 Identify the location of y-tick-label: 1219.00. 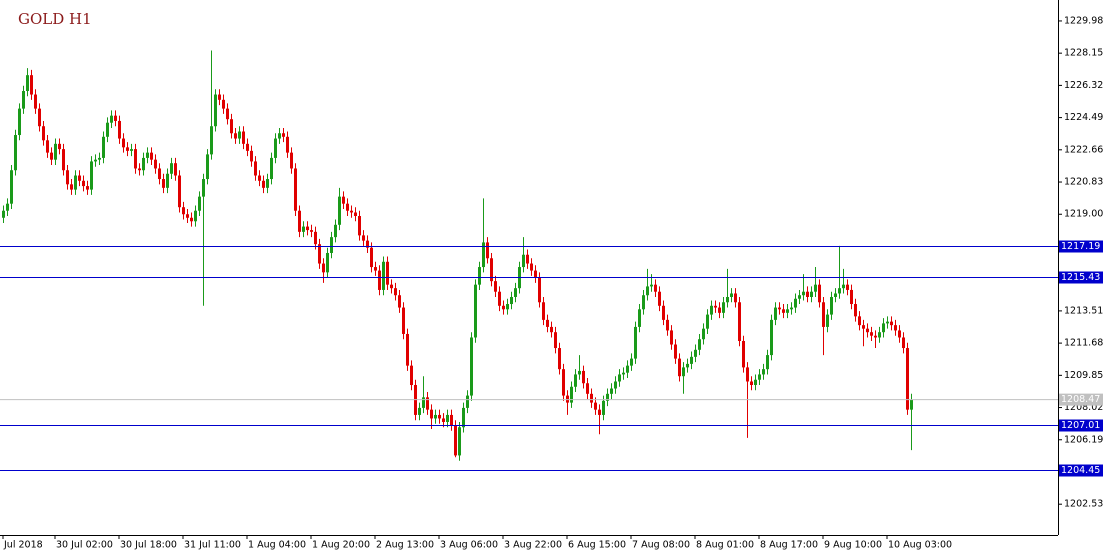
(1083, 214).